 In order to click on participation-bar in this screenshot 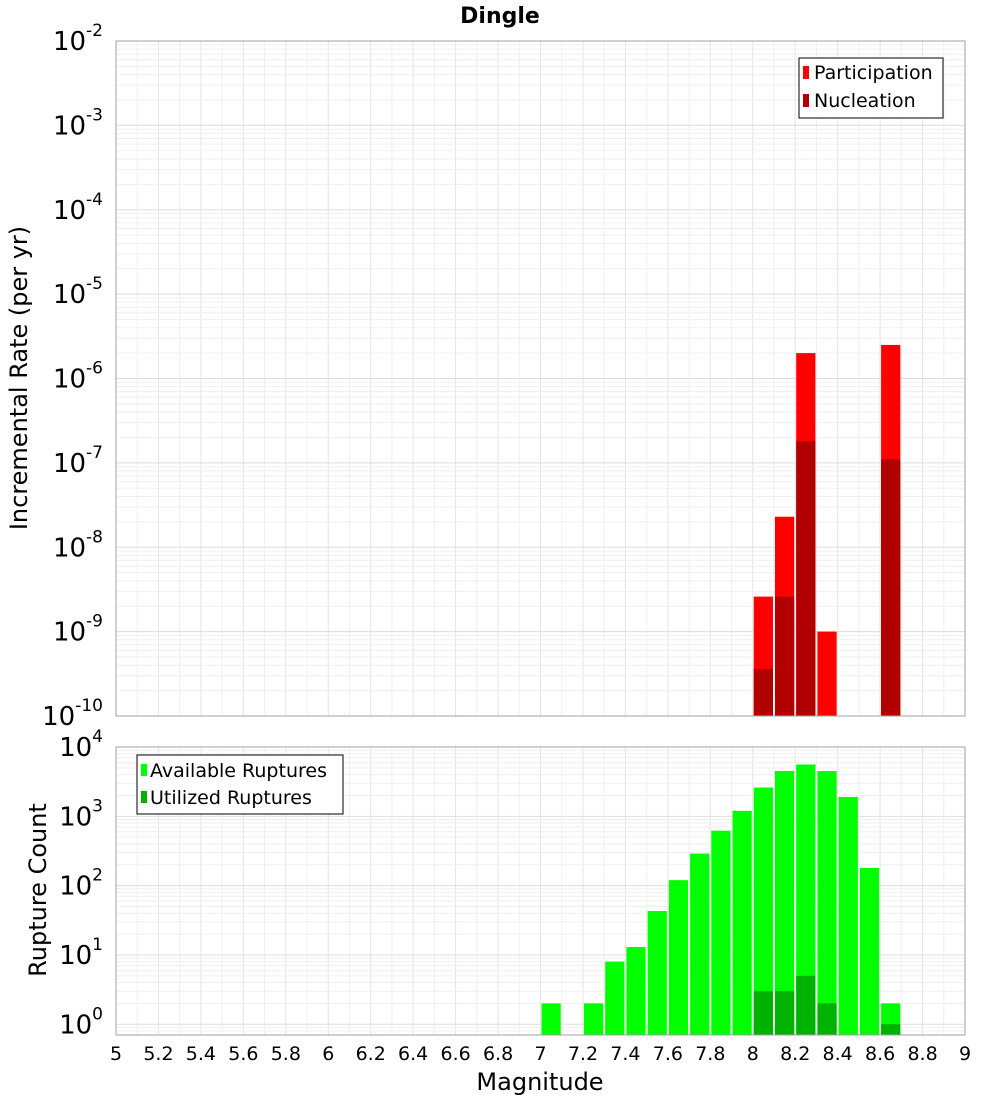, I will do `click(827, 673)`.